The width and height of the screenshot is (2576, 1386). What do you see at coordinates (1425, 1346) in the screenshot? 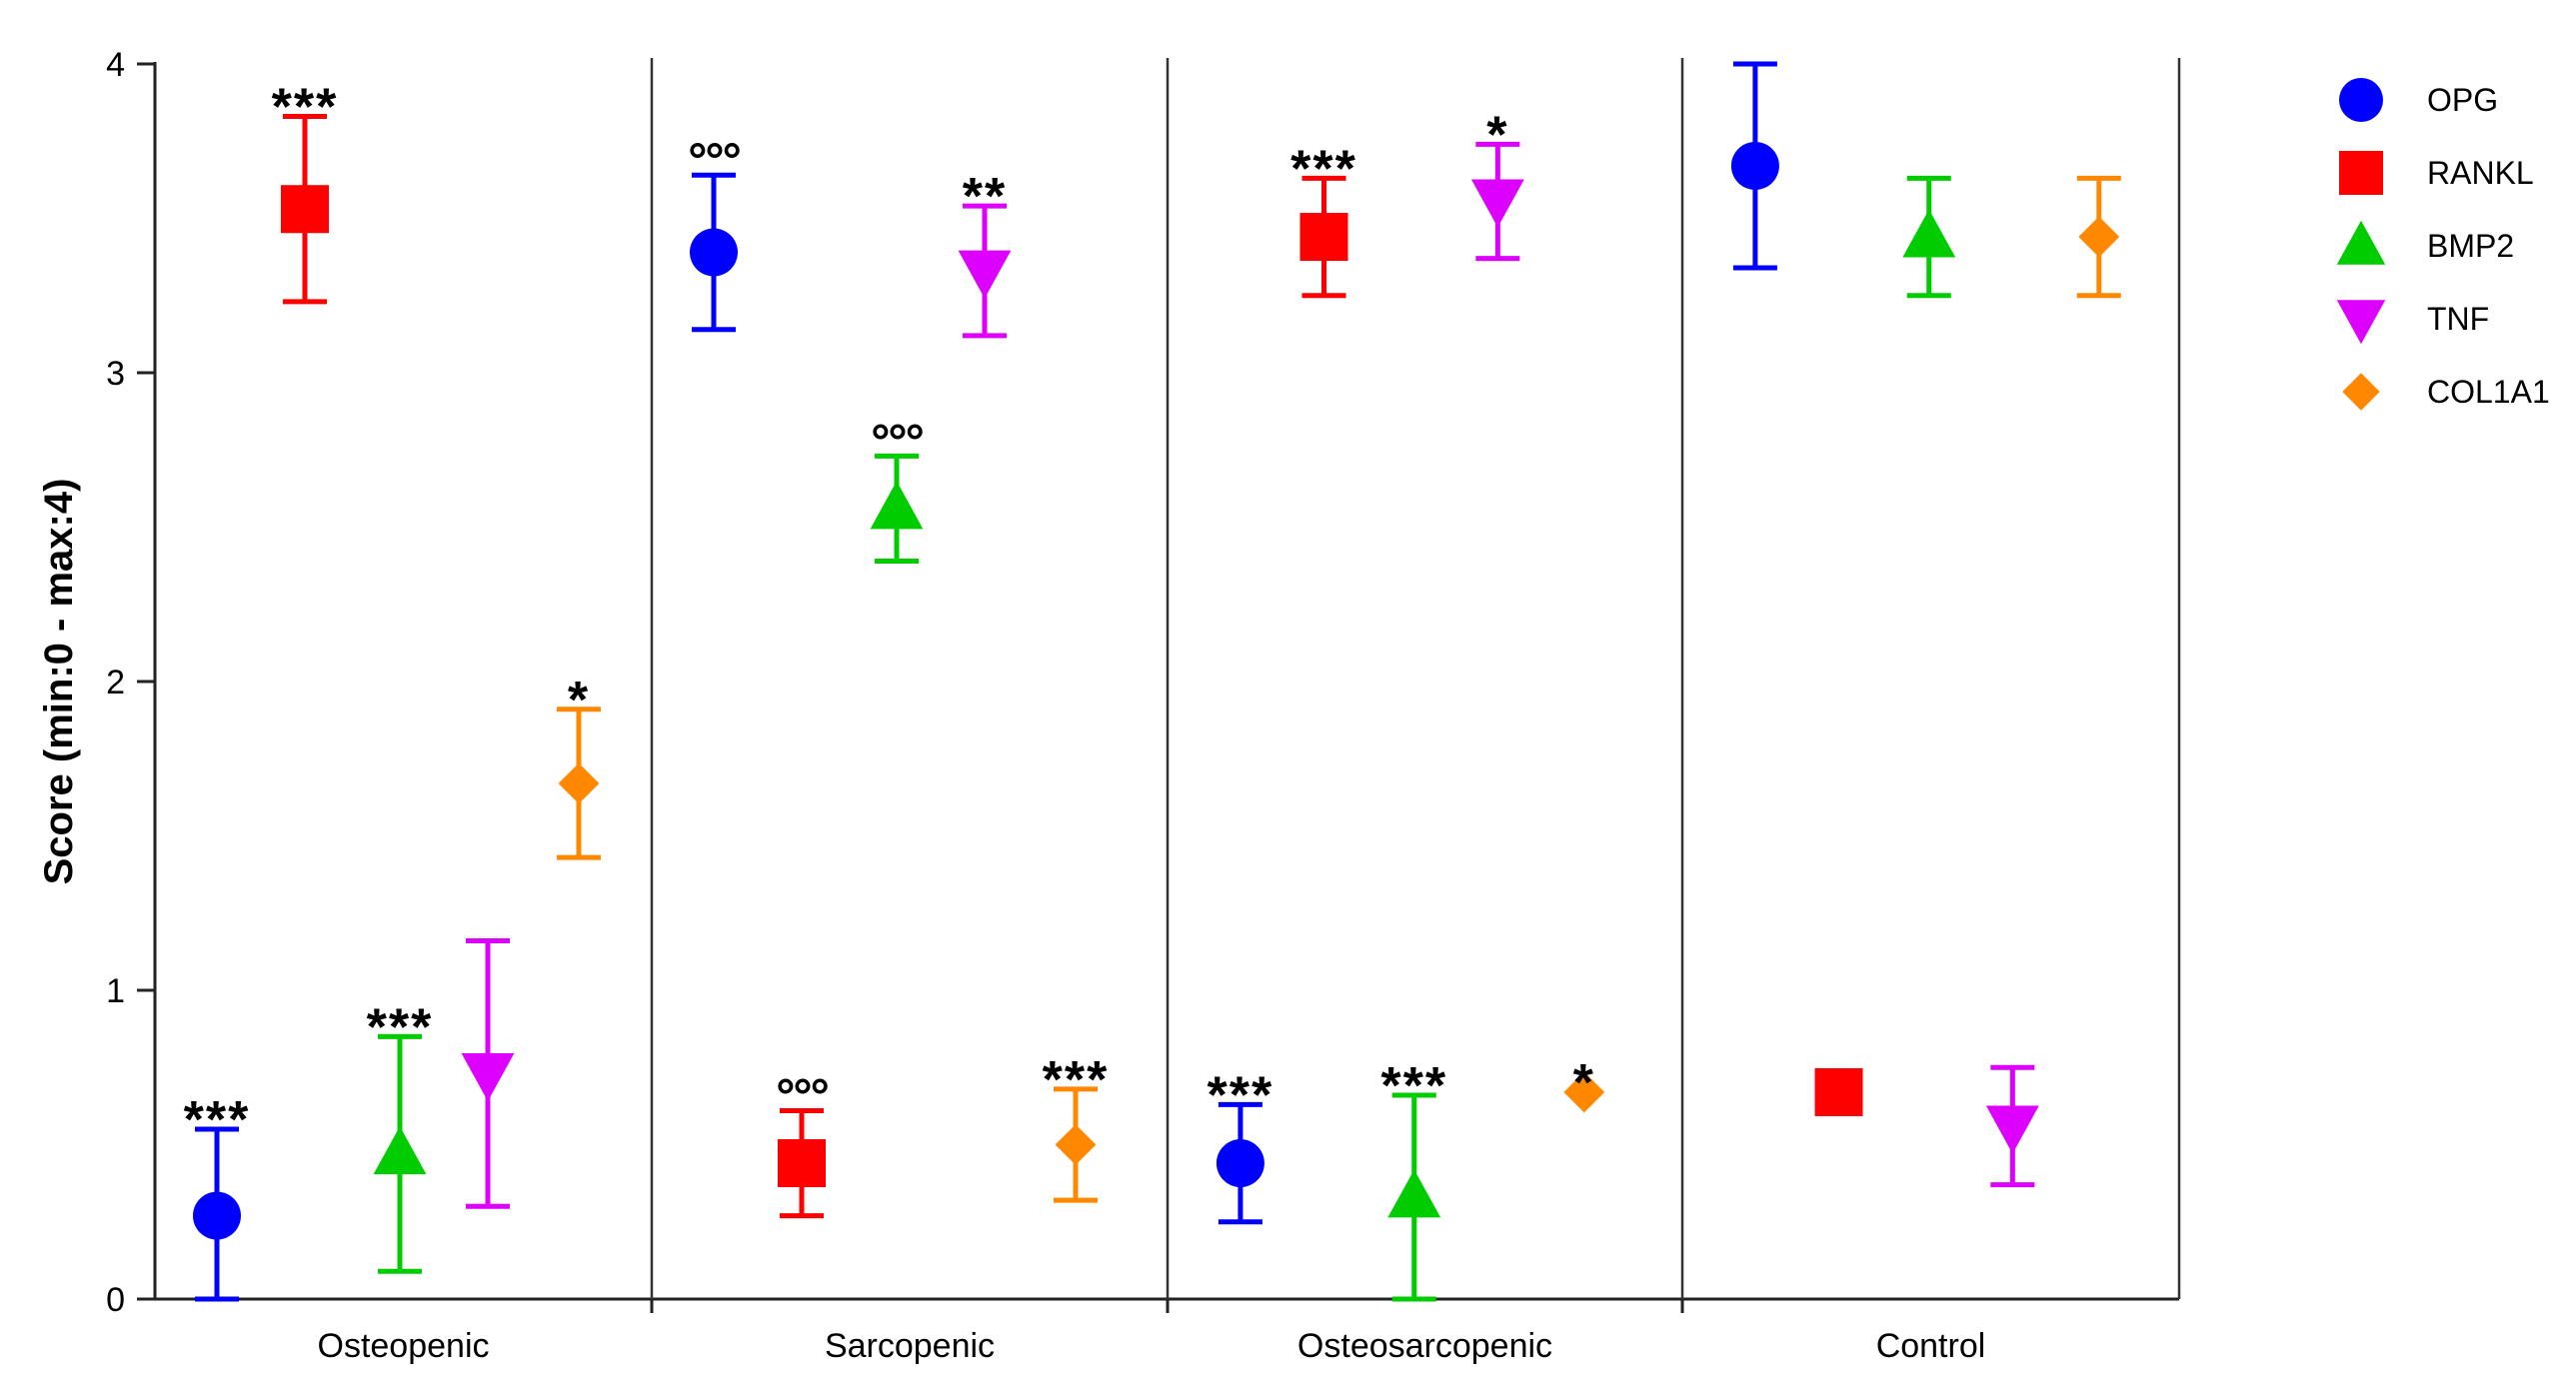
I see `x-category-label: Osteosarcopenic` at bounding box center [1425, 1346].